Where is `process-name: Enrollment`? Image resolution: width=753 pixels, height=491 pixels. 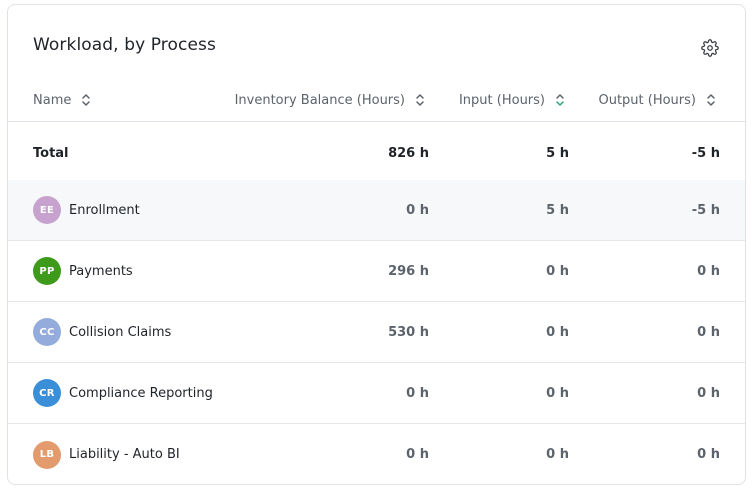
process-name: Enrollment is located at coordinates (104, 210).